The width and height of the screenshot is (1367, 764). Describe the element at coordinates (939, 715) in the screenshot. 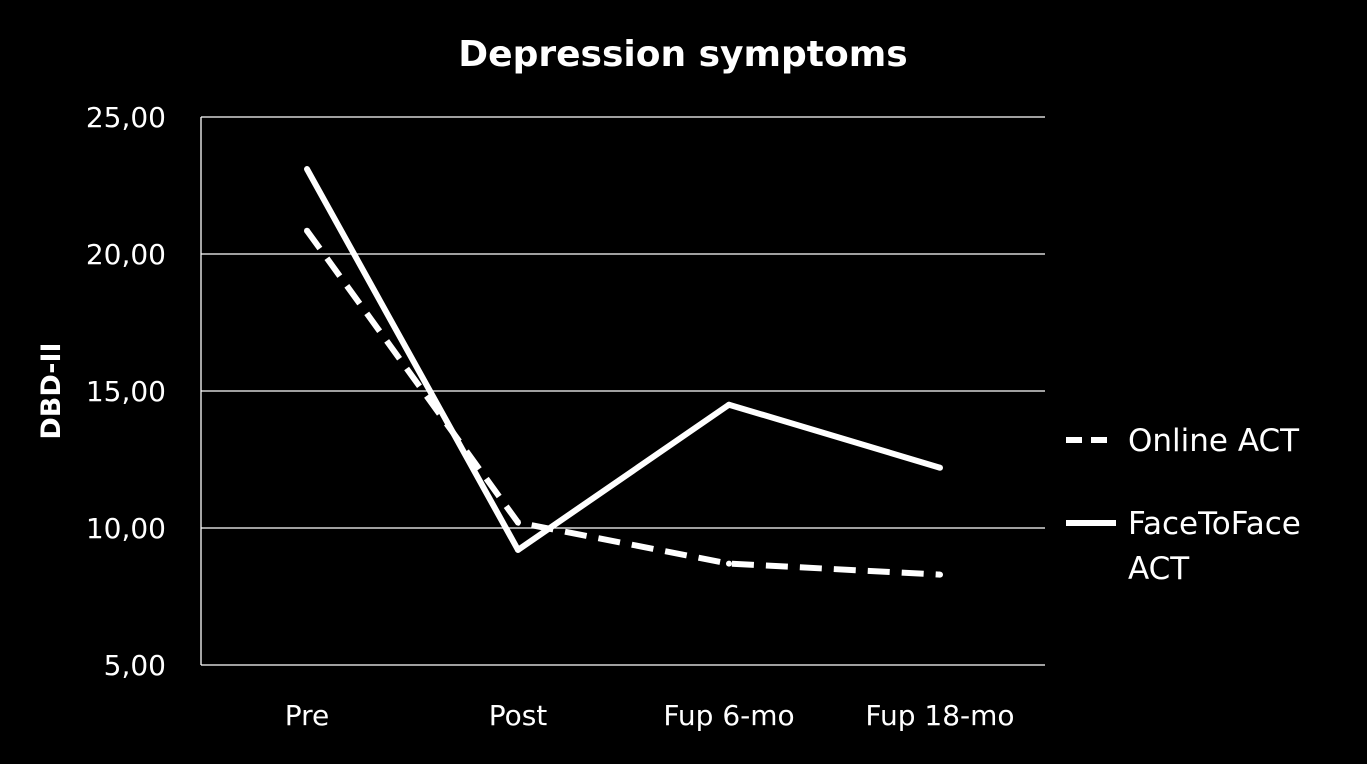

I see `x-tick-label-3: Fup 18-mo` at that location.